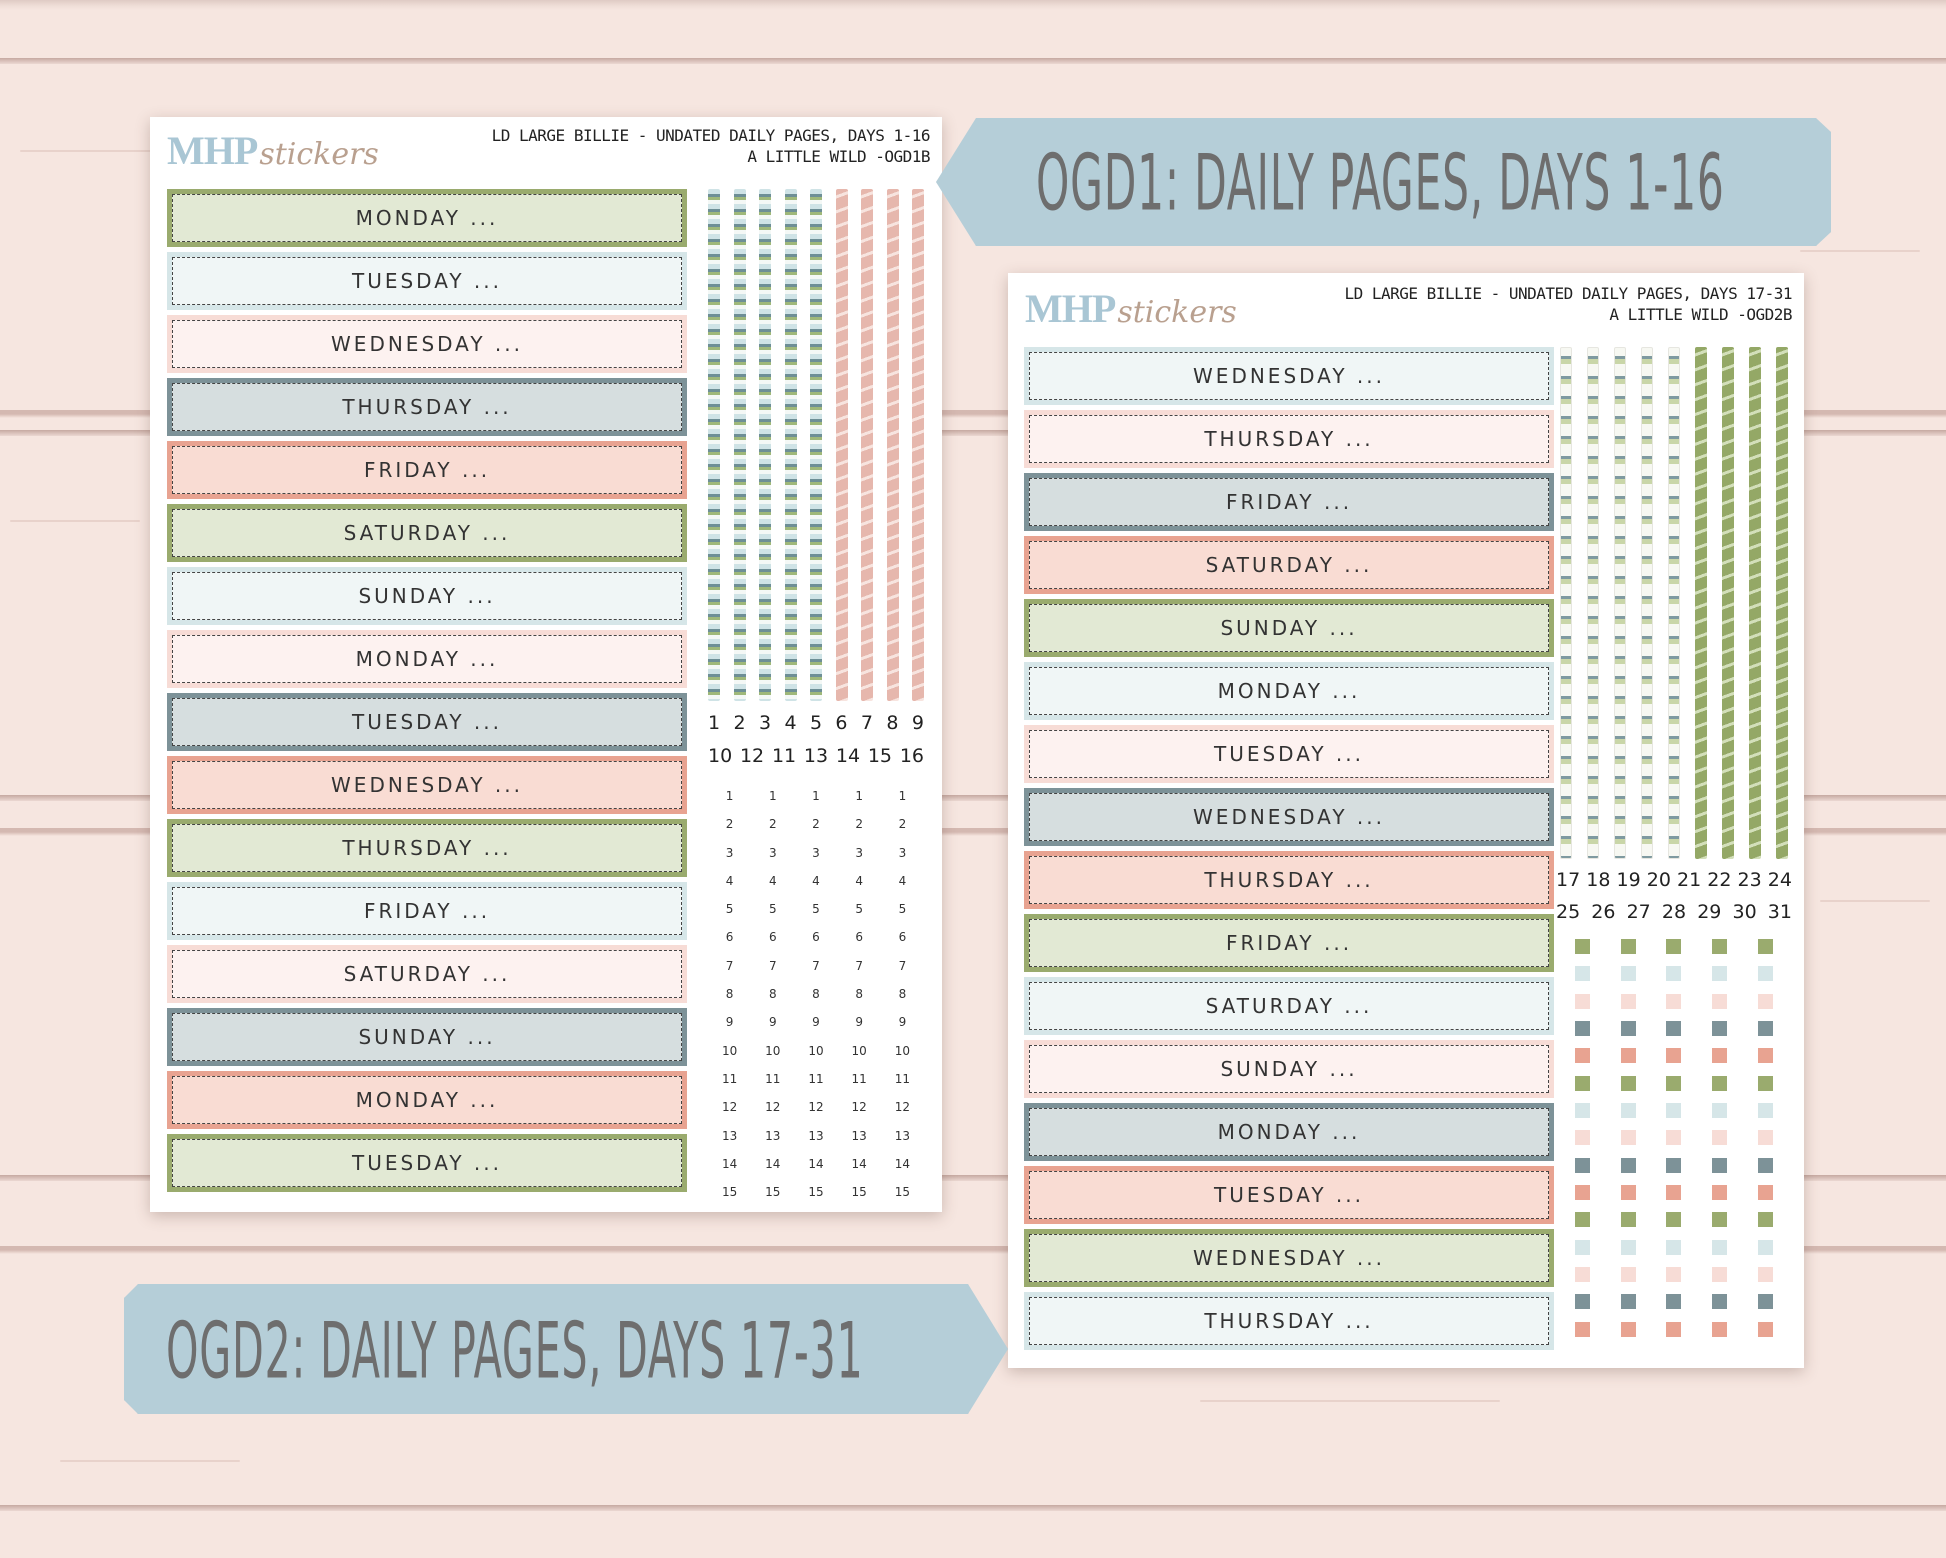 The image size is (1946, 1558). I want to click on washi-strip-white, so click(1593, 603).